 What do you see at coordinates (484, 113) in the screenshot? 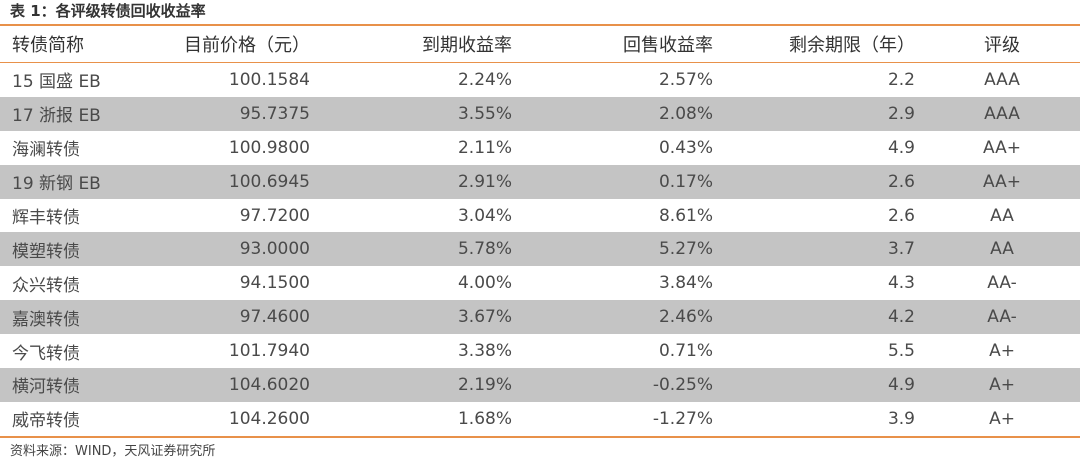
I see `cell-ytm: 3.55%` at bounding box center [484, 113].